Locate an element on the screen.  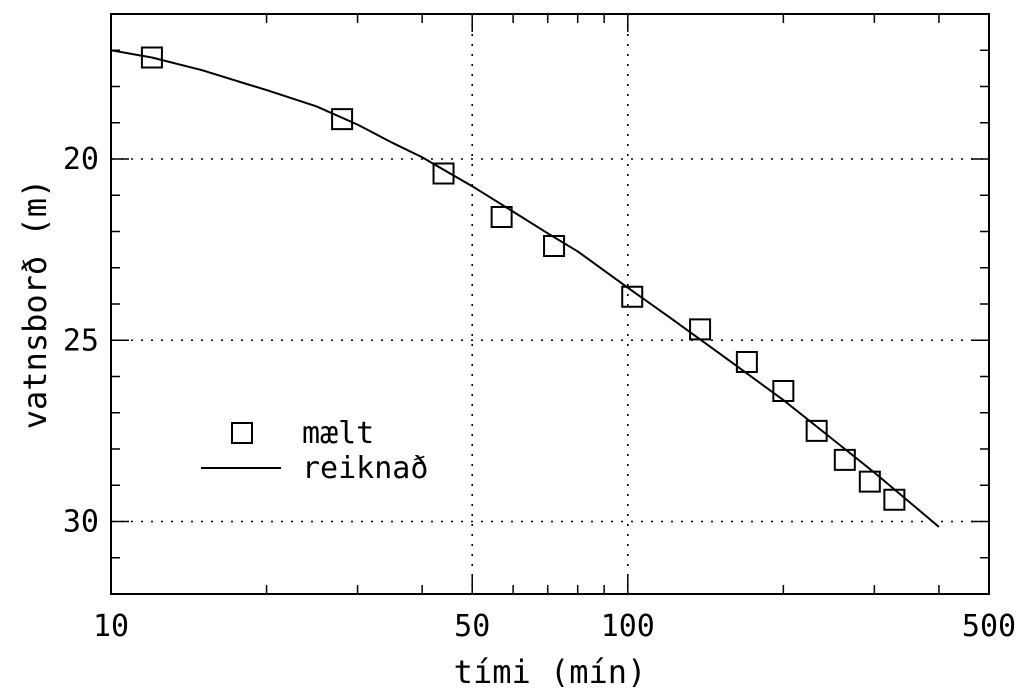
x-tick-label-10: 10 is located at coordinates (111, 626).